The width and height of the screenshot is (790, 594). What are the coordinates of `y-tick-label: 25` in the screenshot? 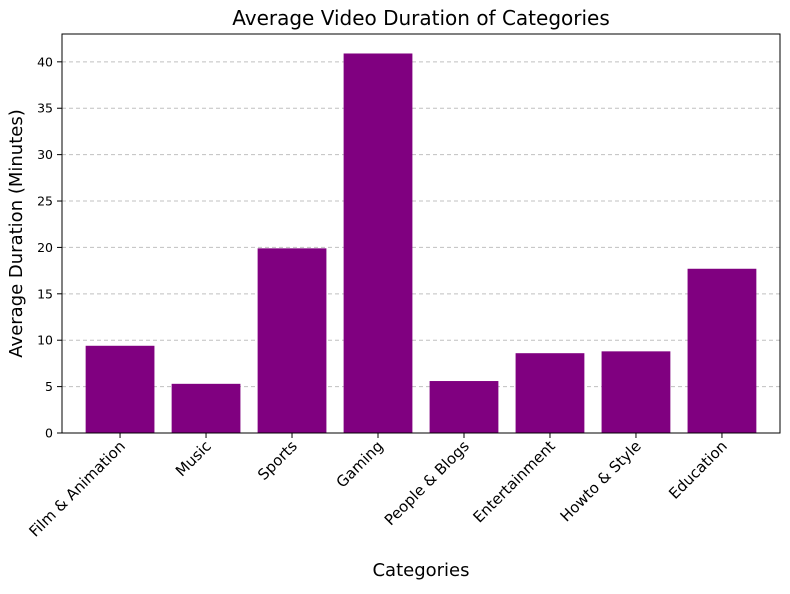 It's located at (45, 201).